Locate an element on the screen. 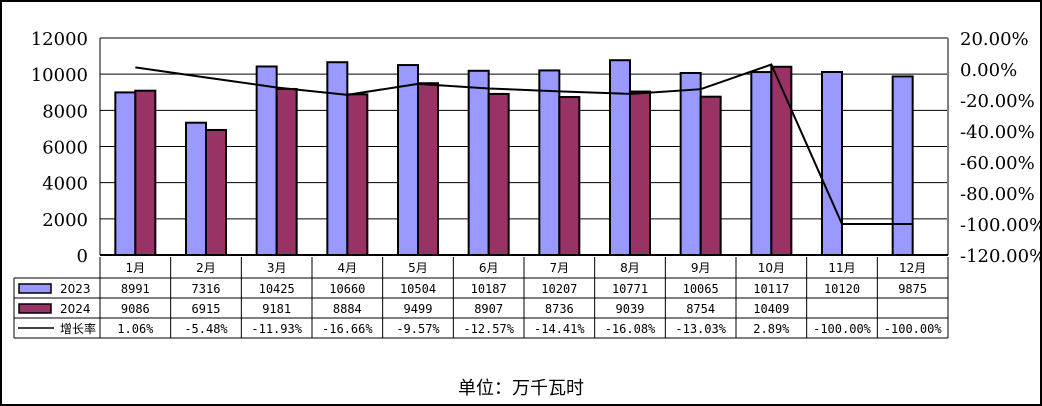 The height and width of the screenshot is (406, 1042). legend-swatch-2024 is located at coordinates (35, 308).